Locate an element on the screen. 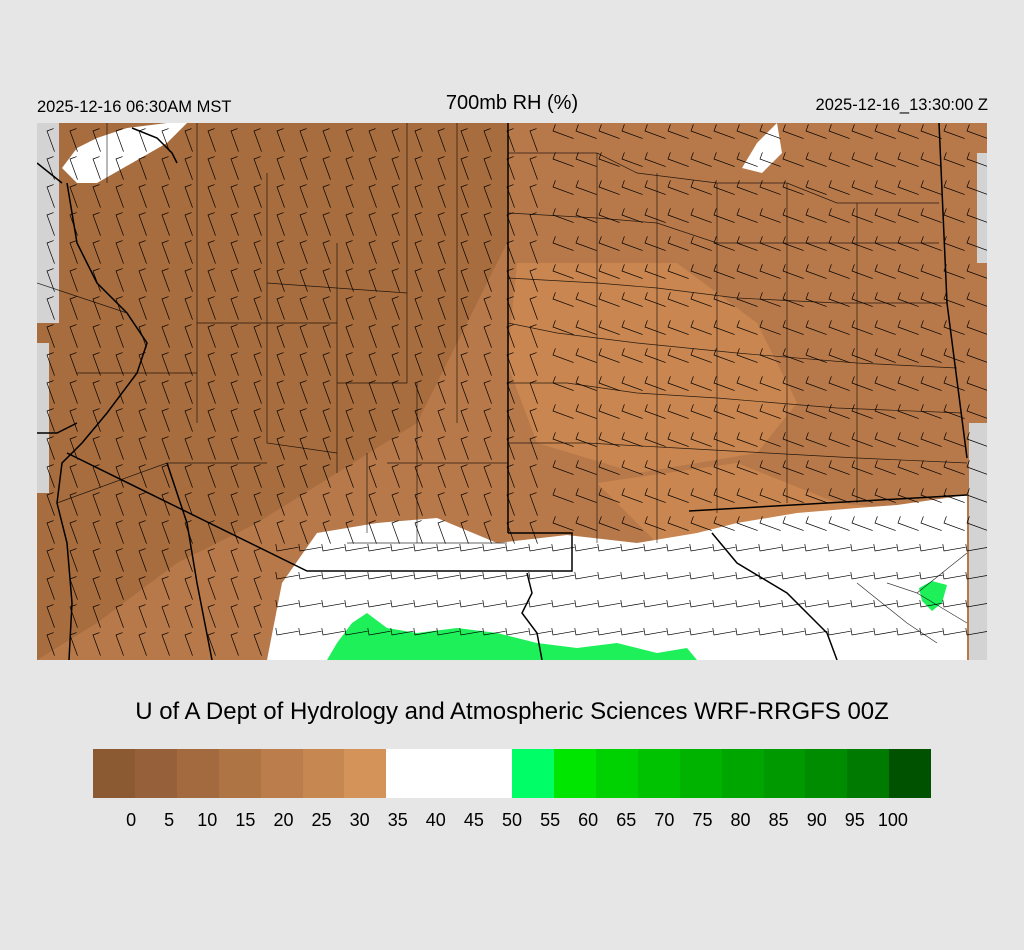  colorbar-tick-label: 0 is located at coordinates (131, 820).